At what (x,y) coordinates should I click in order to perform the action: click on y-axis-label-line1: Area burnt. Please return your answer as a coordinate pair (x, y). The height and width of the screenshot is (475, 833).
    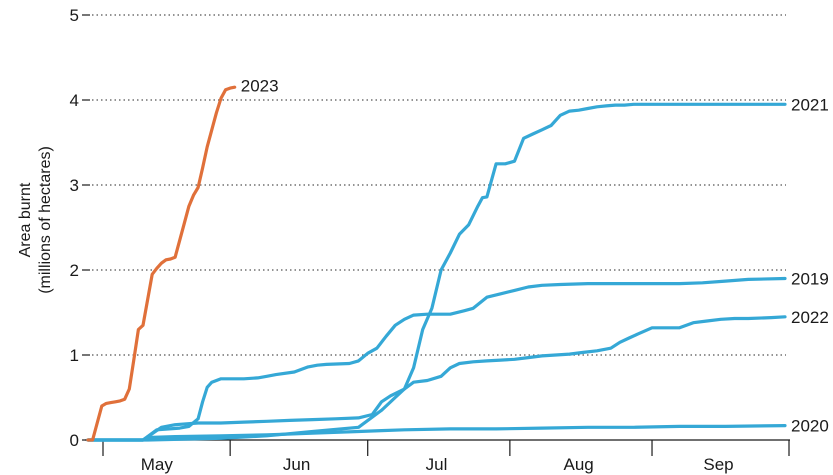
    Looking at the image, I should click on (25, 219).